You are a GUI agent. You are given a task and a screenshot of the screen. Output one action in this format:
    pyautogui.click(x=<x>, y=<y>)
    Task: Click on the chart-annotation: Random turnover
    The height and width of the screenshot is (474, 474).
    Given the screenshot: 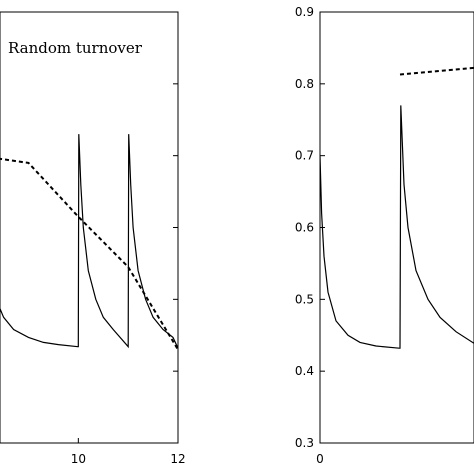 What is the action you would take?
    pyautogui.click(x=75, y=48)
    